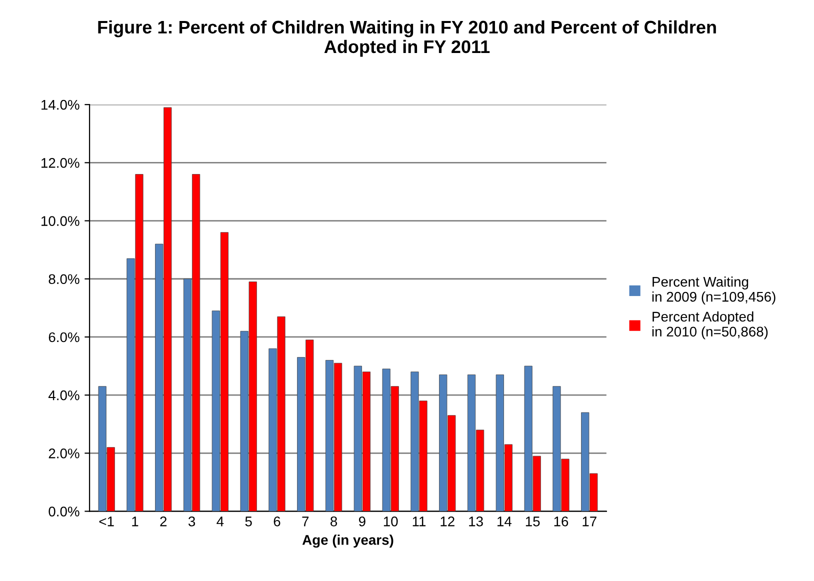 This screenshot has height=581, width=814. I want to click on x-tick-label: 14, so click(505, 521).